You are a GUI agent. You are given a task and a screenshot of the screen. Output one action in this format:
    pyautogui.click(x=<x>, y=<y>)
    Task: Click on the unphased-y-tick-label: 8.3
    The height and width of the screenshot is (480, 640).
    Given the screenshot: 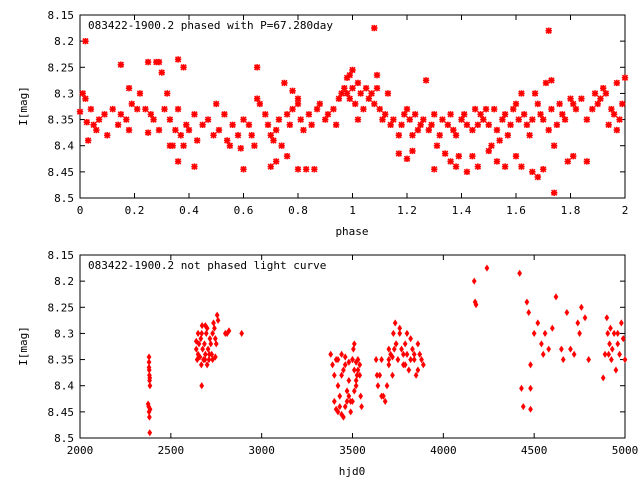 What is the action you would take?
    pyautogui.click(x=64, y=333)
    